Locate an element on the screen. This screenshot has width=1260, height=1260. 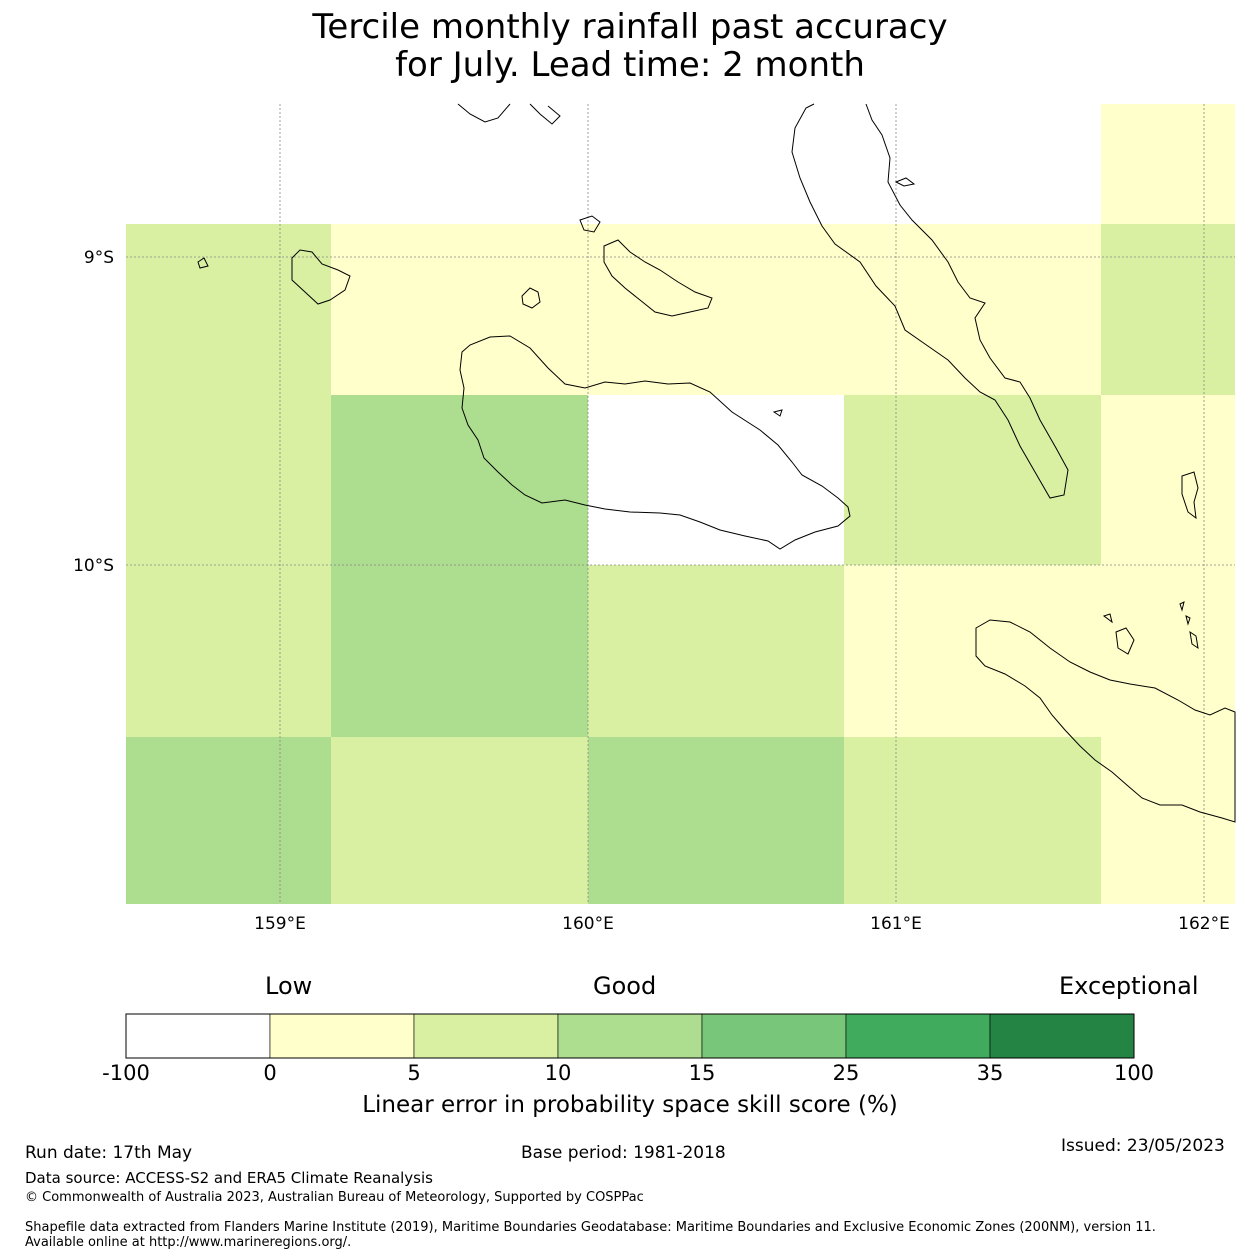
coastline-islet-h is located at coordinates (1182, 606).